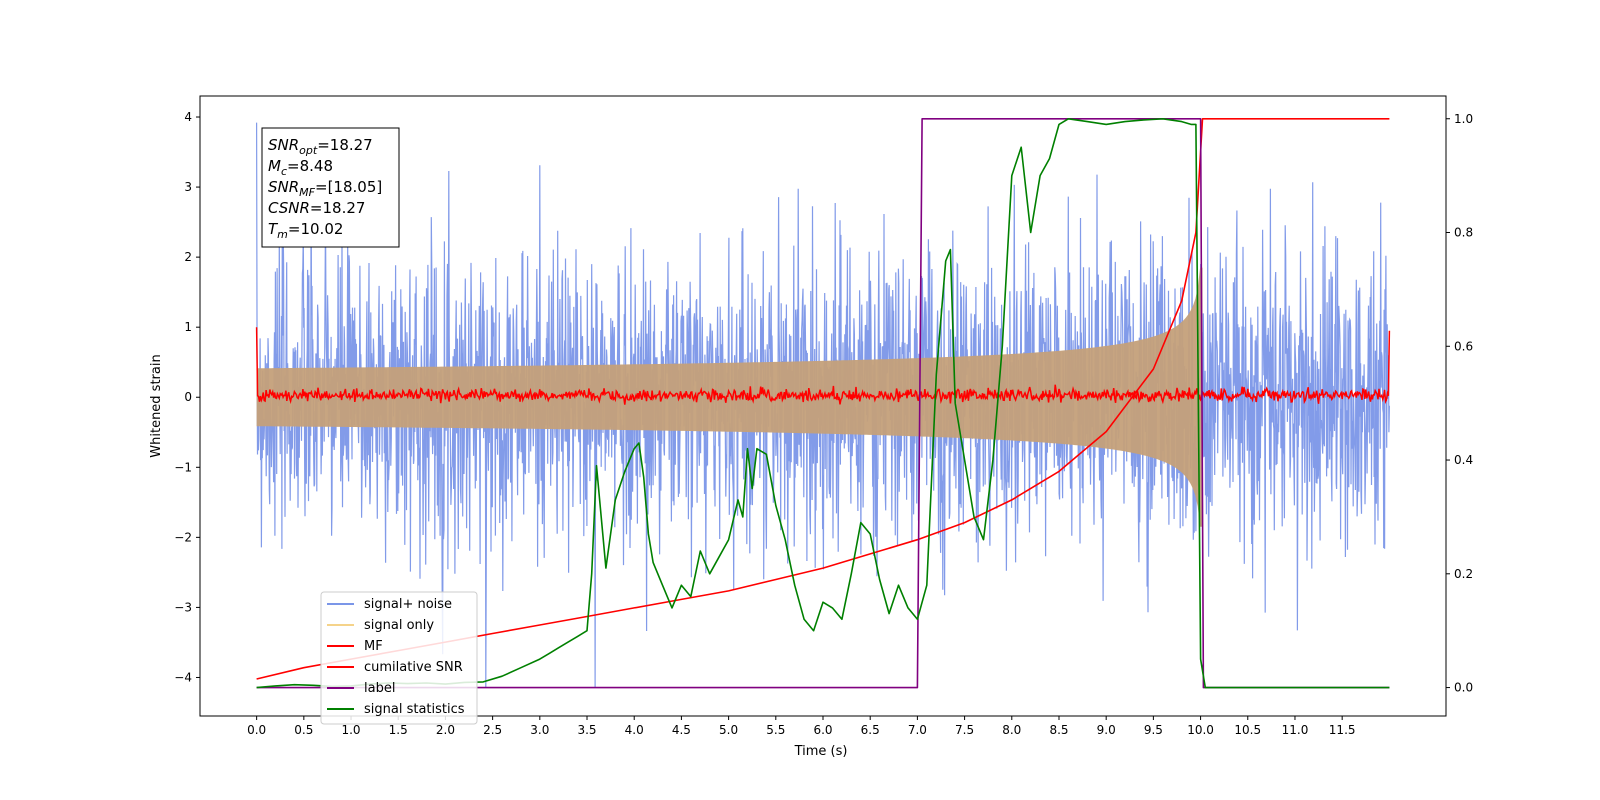  I want to click on legend-label: signal statistics, so click(414, 709).